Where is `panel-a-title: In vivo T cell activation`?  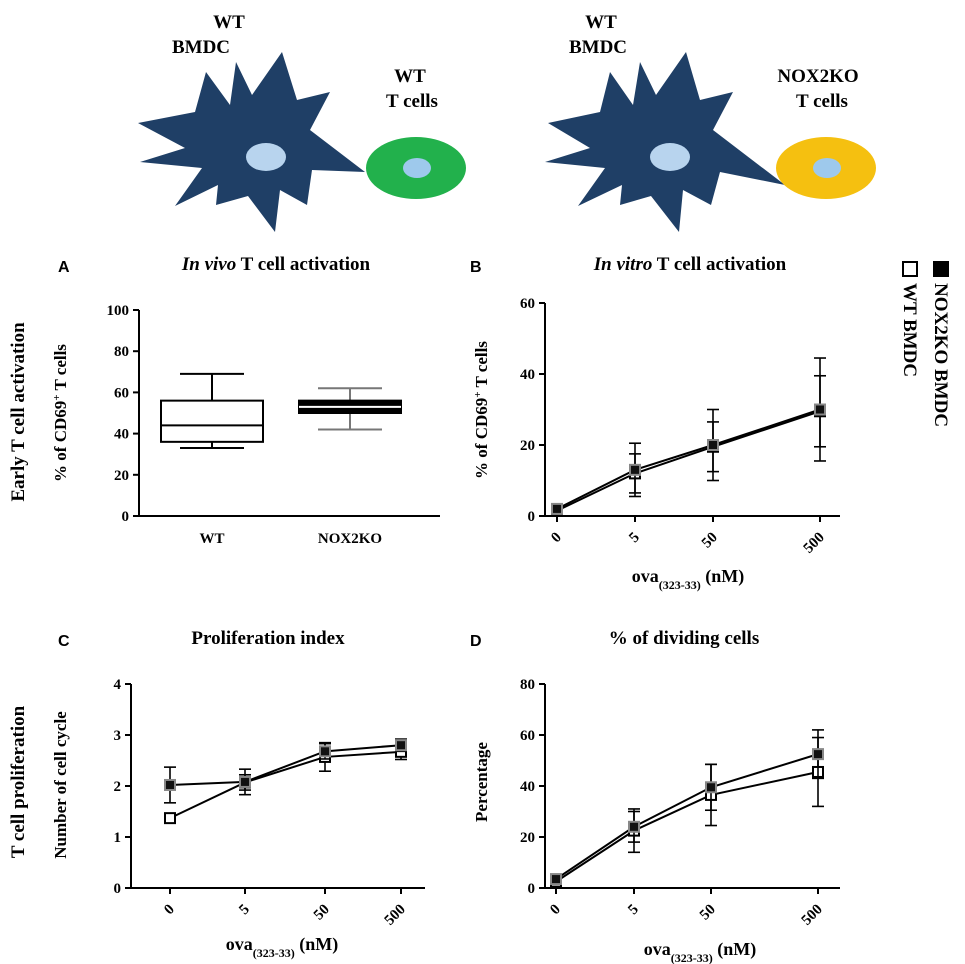
panel-a-title: In vivo T cell activation is located at coordinates (276, 264).